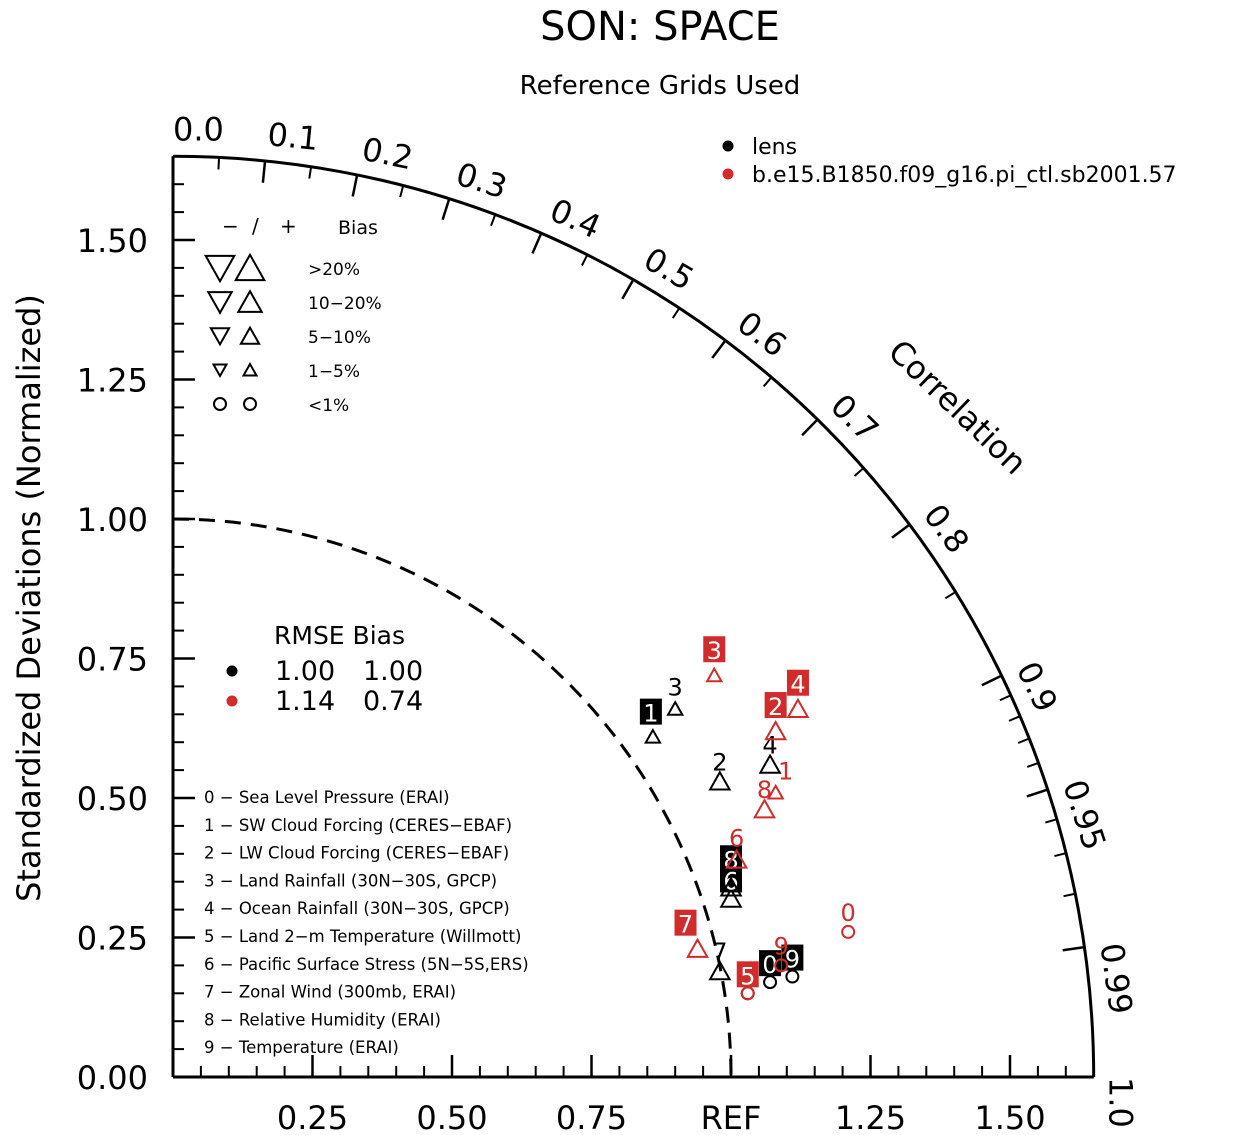 Image resolution: width=1255 pixels, height=1135 pixels. Describe the element at coordinates (660, 27) in the screenshot. I see `chart-title: SON: SPACE` at that location.